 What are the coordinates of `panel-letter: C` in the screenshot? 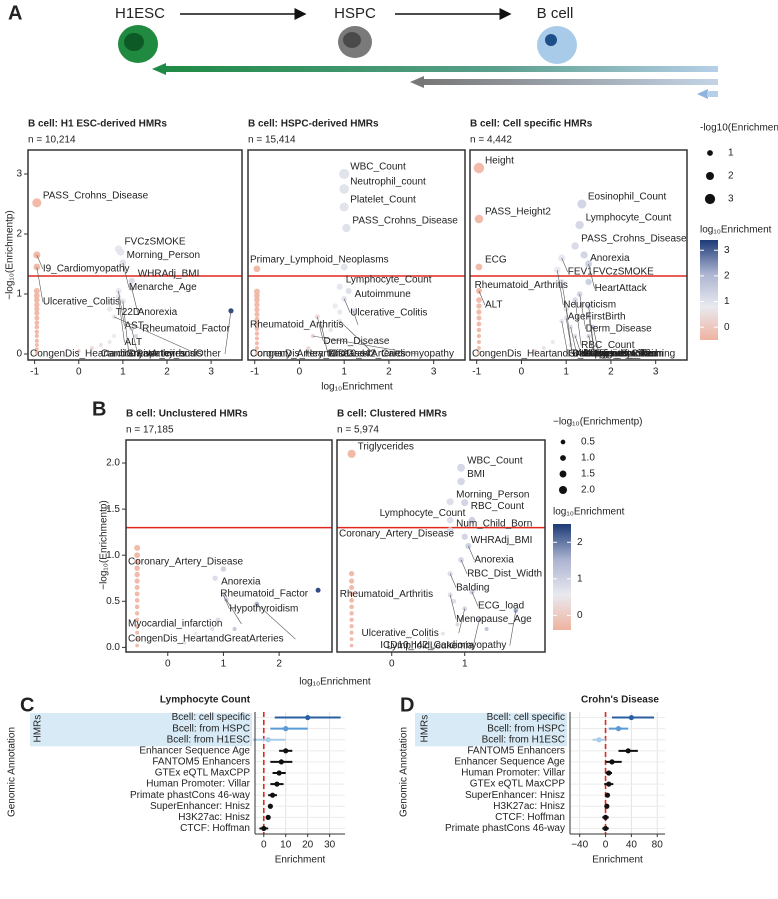 It's located at (27, 705).